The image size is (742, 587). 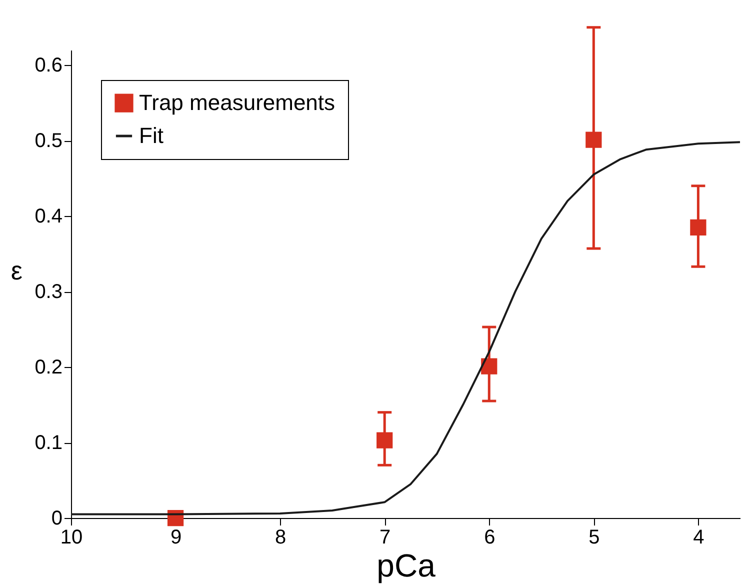 I want to click on y-tick-label: 0.1, so click(x=48, y=443).